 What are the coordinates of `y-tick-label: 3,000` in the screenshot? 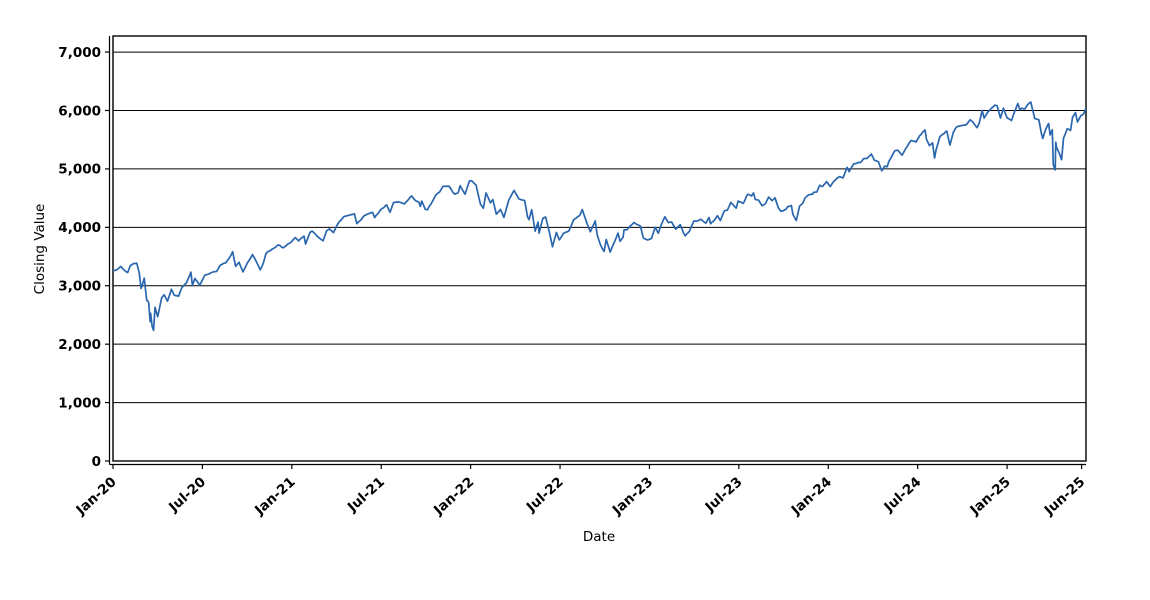 It's located at (79, 287).